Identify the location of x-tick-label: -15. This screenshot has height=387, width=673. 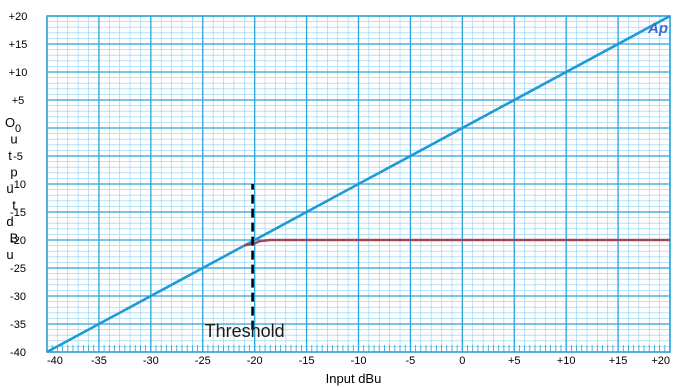
(307, 361).